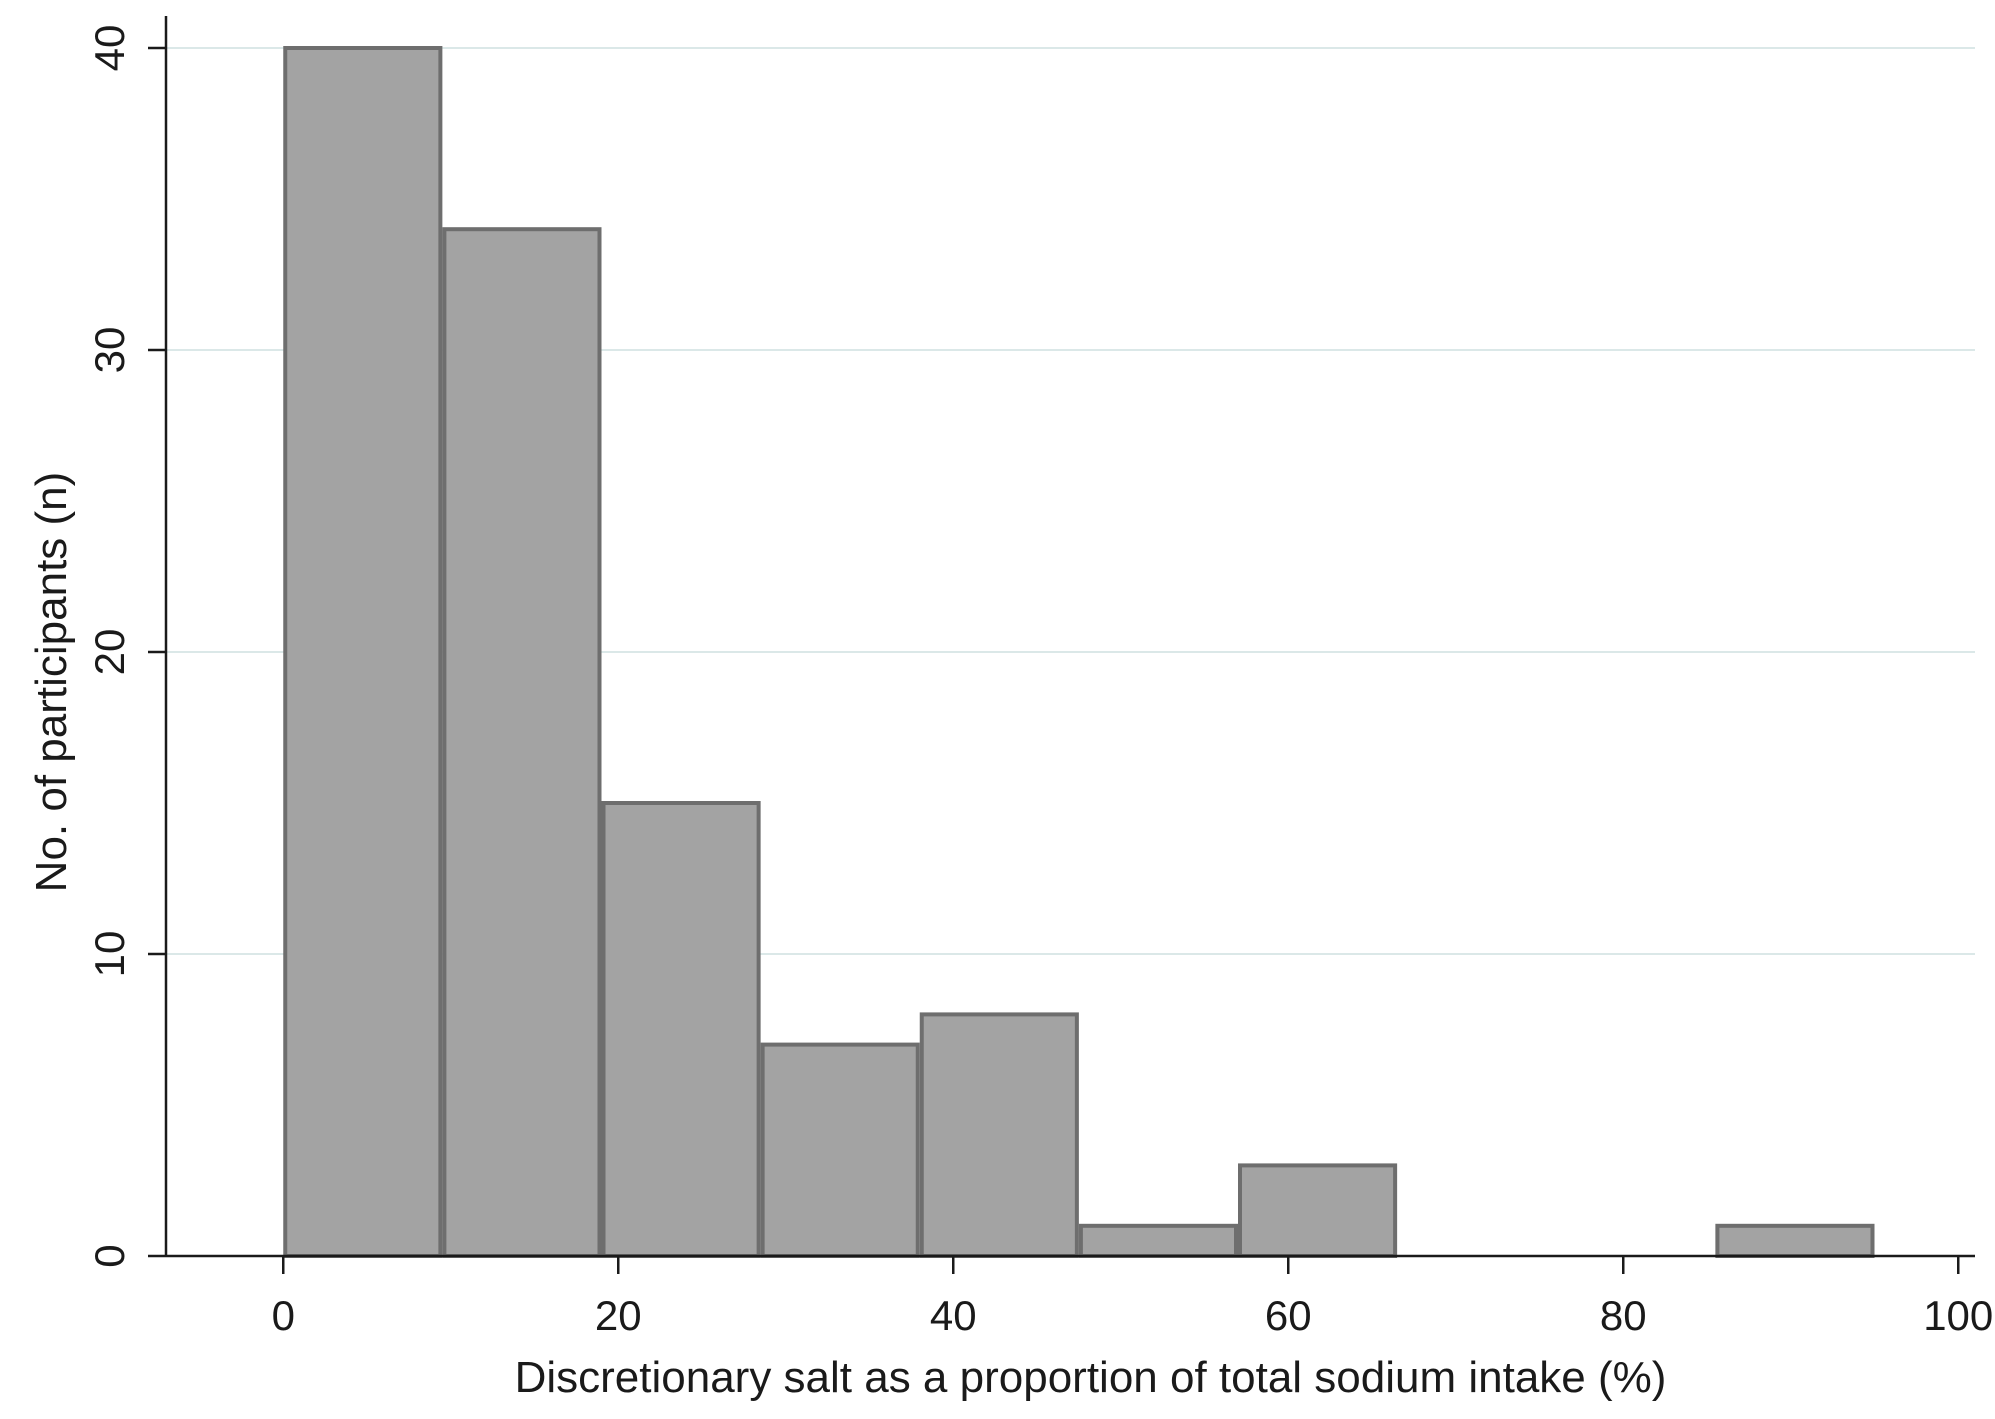  I want to click on x-tick-label-20: 20, so click(618, 1315).